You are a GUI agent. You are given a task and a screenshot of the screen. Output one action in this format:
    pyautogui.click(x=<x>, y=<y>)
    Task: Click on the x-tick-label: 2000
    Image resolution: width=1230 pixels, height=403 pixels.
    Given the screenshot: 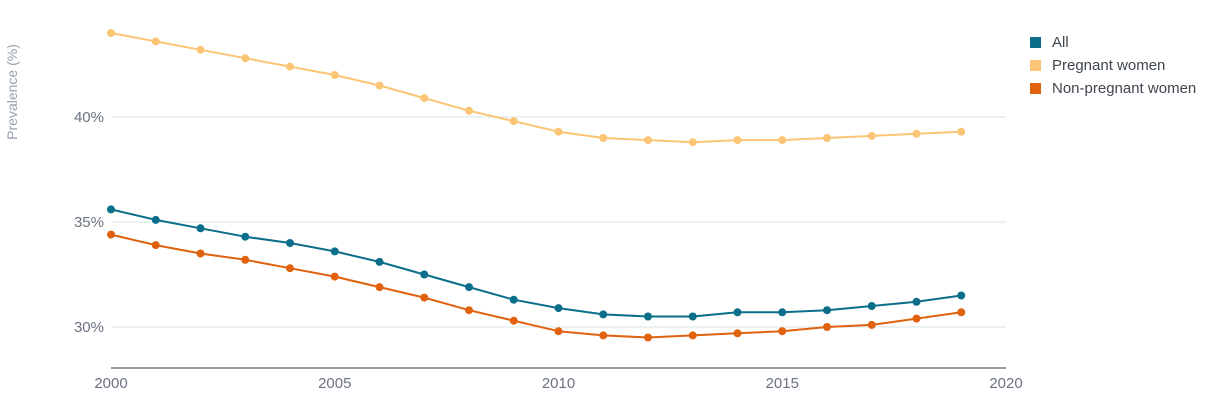 What is the action you would take?
    pyautogui.click(x=110, y=383)
    